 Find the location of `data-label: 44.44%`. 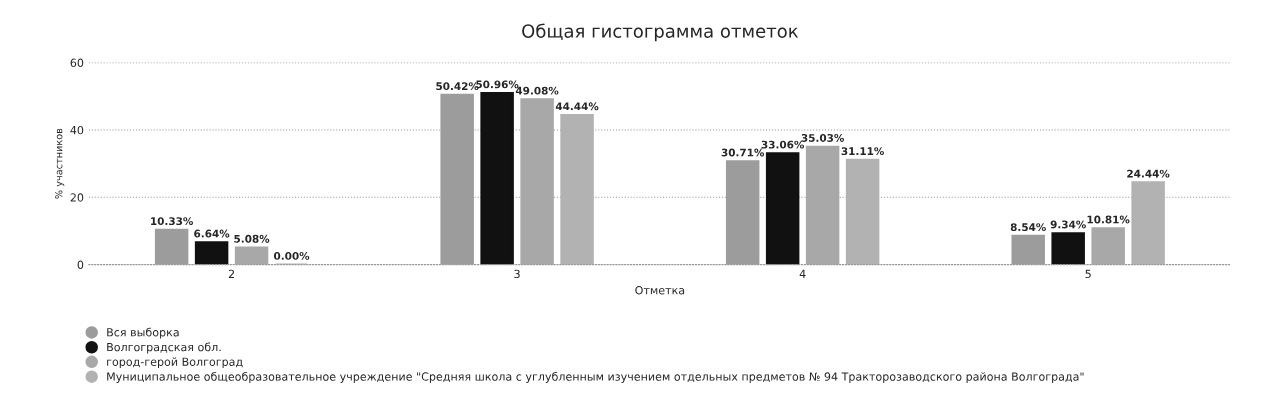

data-label: 44.44% is located at coordinates (577, 106).